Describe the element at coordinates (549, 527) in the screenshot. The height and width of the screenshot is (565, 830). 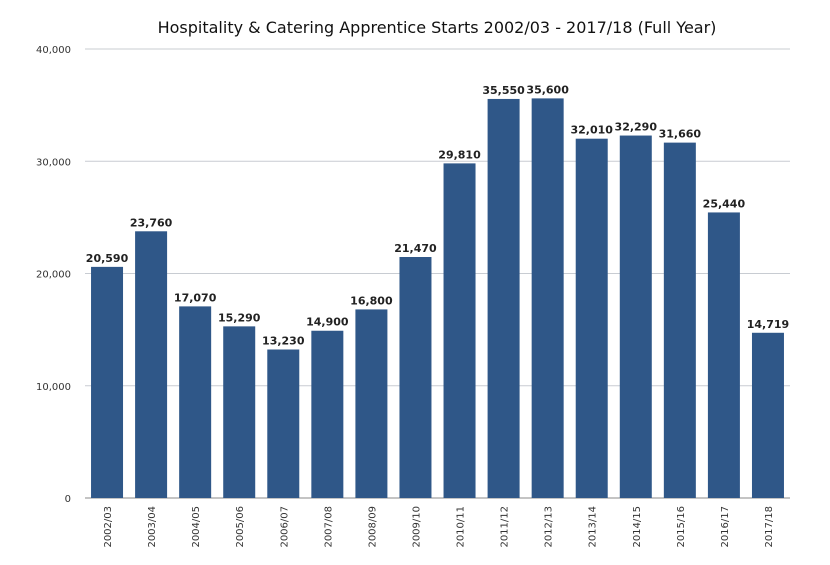
I see `x-tick-label: 2012/13` at that location.